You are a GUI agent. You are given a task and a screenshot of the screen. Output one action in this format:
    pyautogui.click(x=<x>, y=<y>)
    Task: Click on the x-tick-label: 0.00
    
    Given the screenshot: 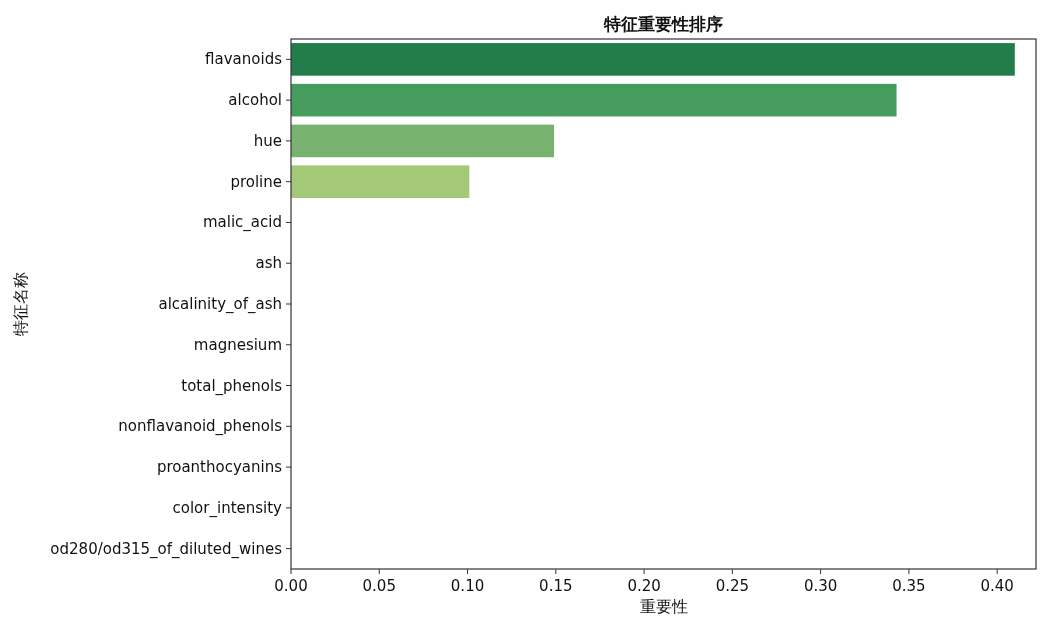 What is the action you would take?
    pyautogui.click(x=291, y=586)
    